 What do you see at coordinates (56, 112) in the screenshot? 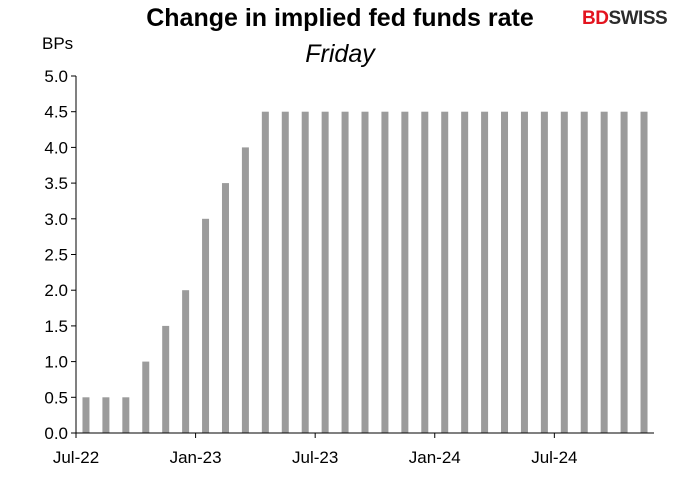
I see `y-tick-label: 4.5` at bounding box center [56, 112].